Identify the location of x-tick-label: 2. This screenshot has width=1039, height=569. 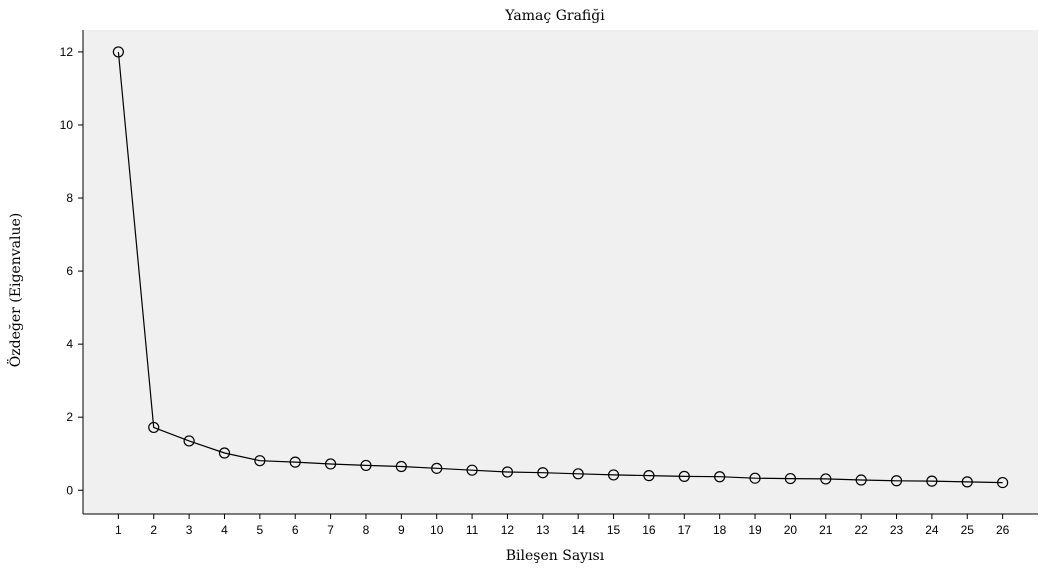
(153, 530).